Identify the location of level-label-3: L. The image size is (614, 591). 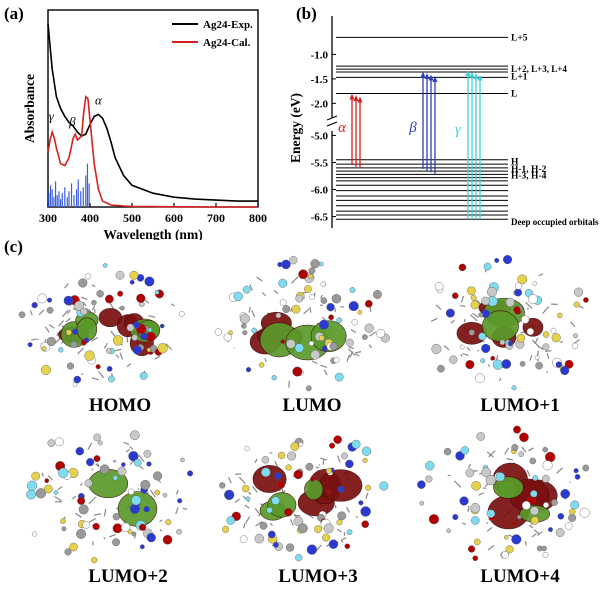
(514, 95).